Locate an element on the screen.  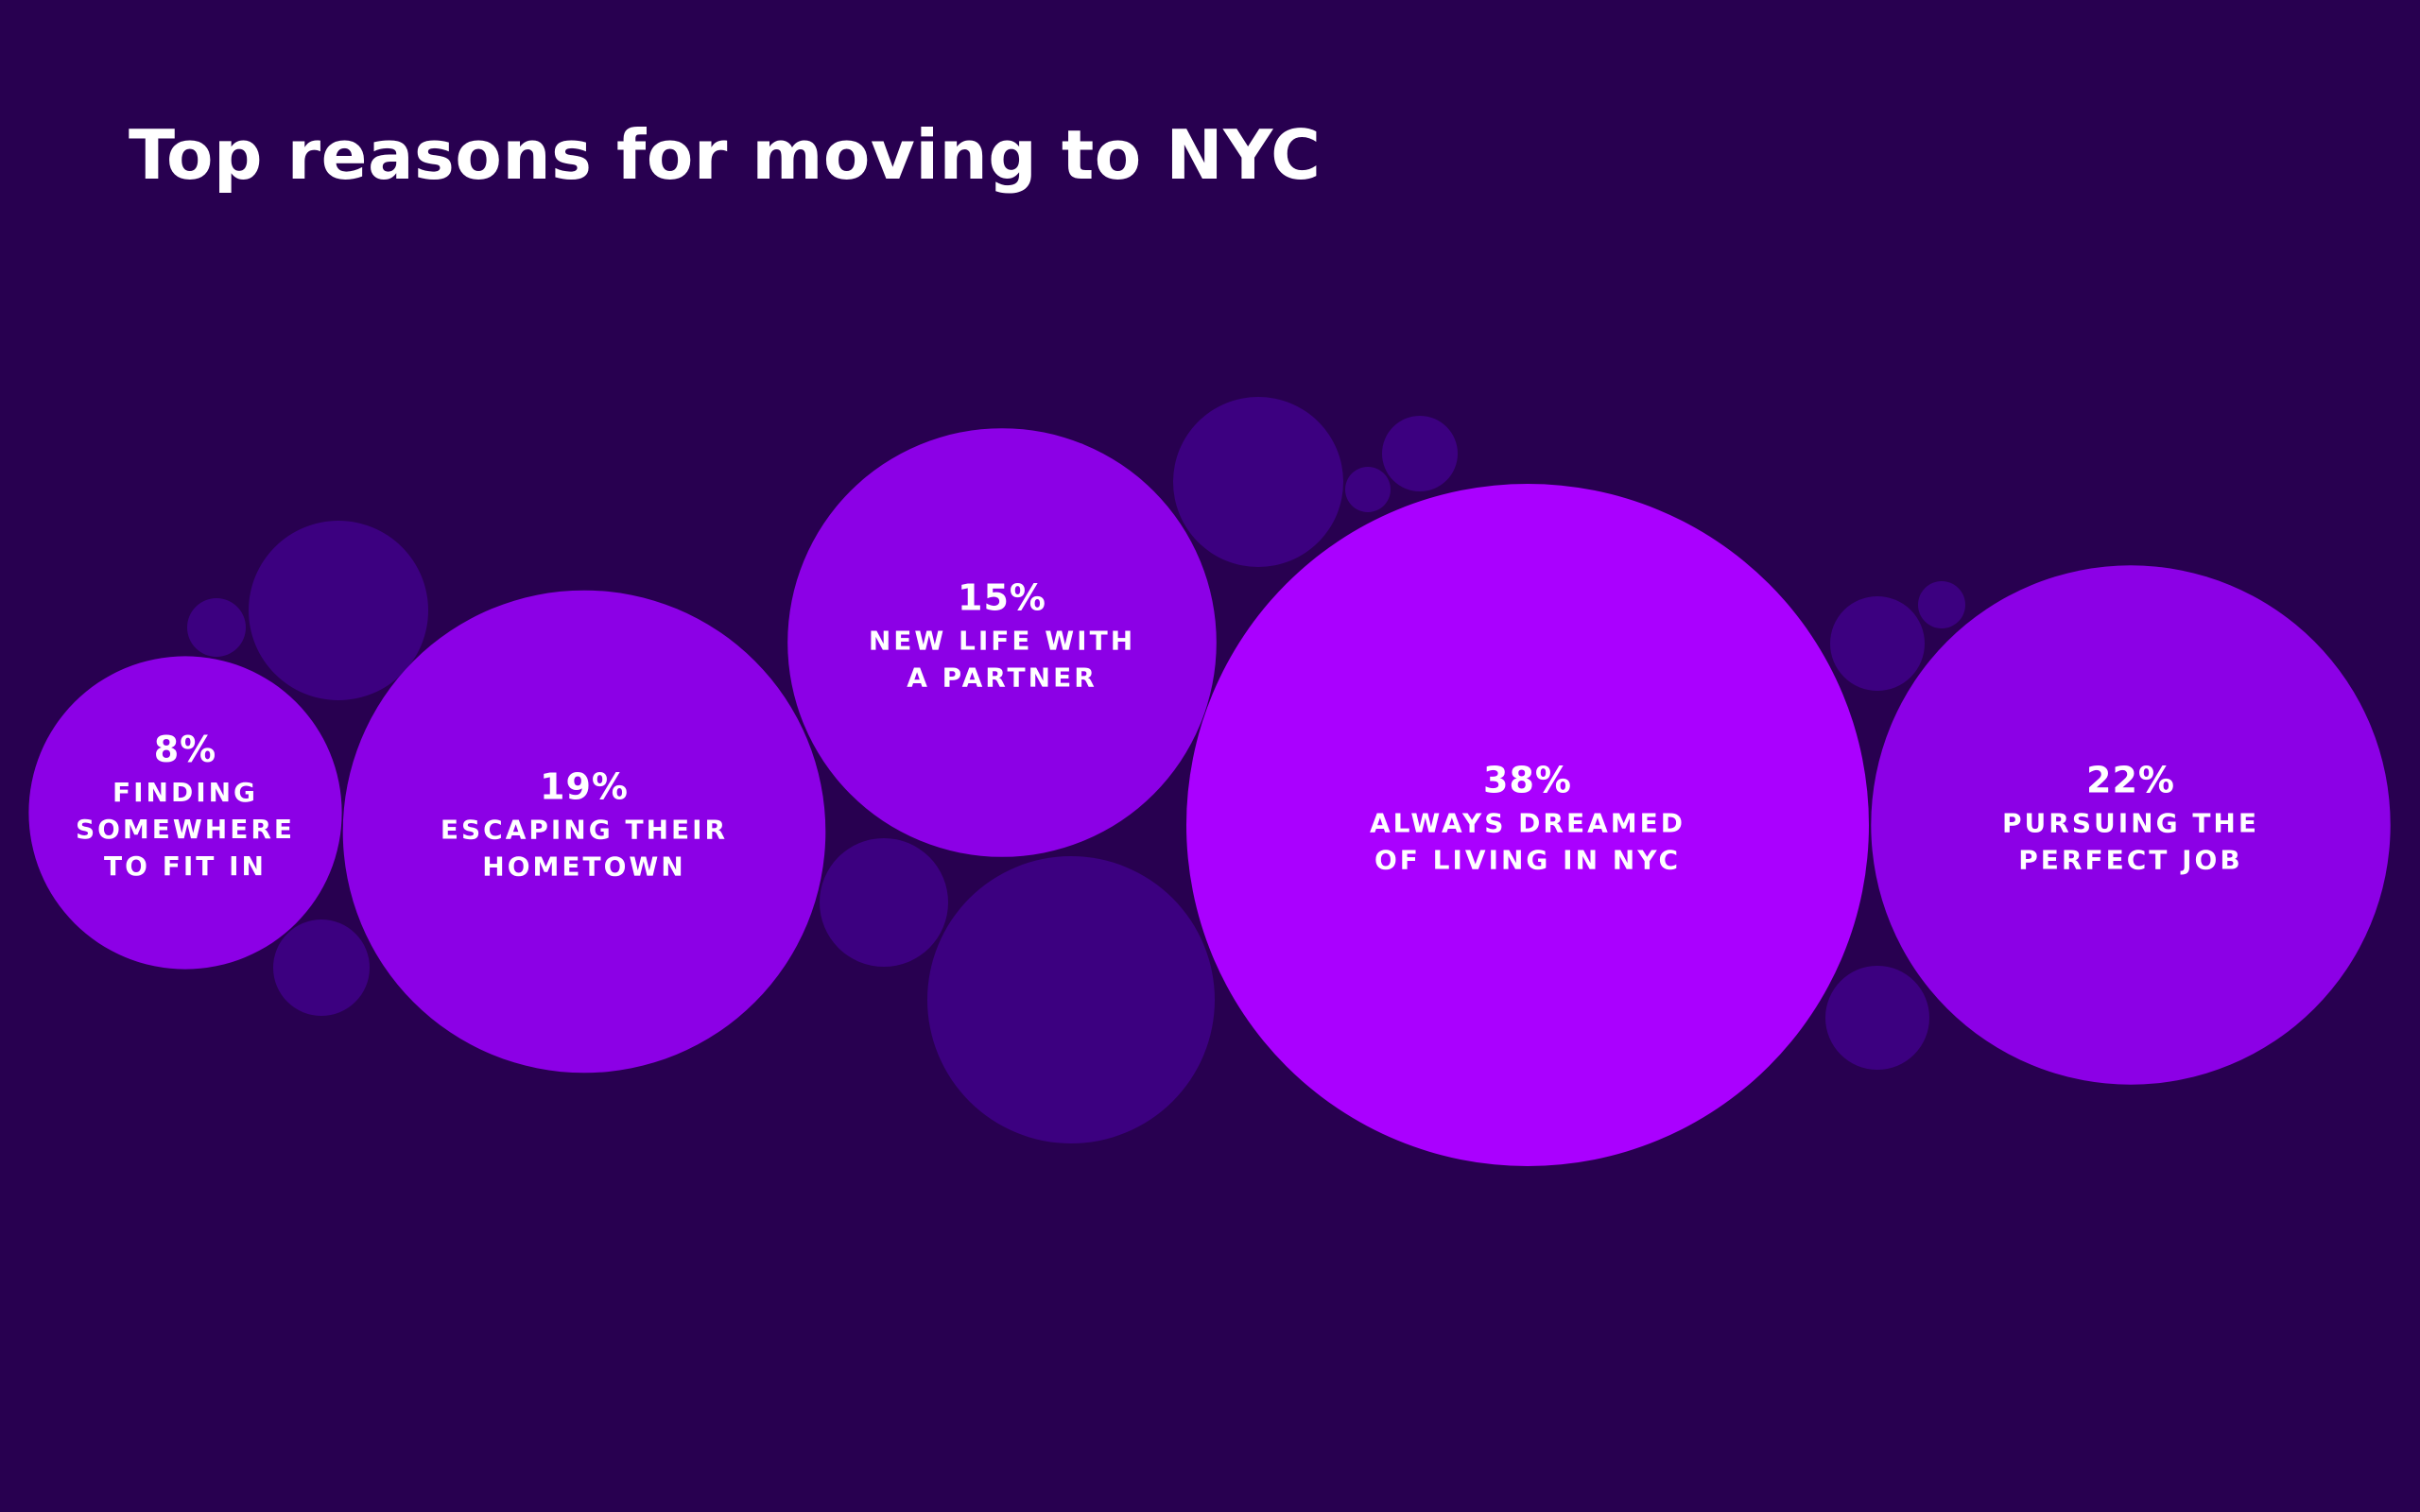
bubble-value-label: 8% is located at coordinates (185, 749).